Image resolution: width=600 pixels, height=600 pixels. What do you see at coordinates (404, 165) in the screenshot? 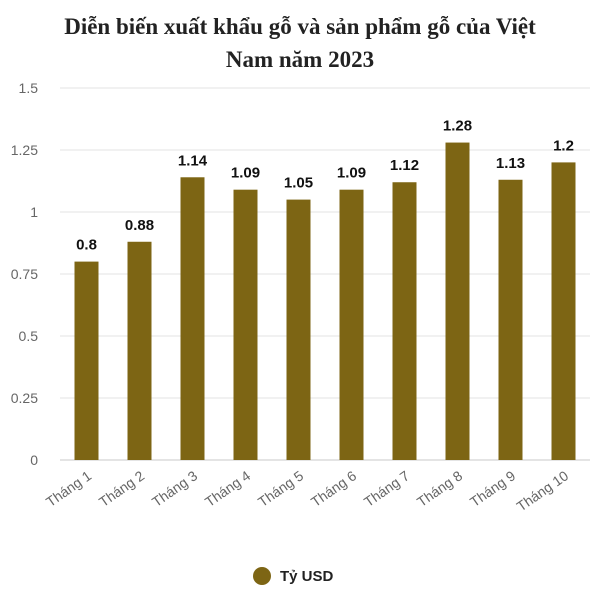
I see `data-label: 1.12` at bounding box center [404, 165].